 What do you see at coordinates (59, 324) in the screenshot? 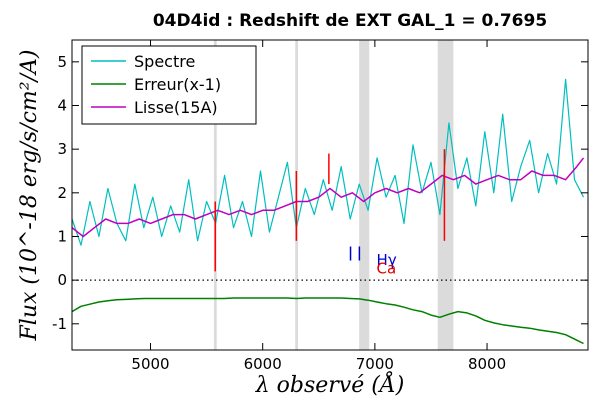
I see `y-tick-label: -1` at bounding box center [59, 324].